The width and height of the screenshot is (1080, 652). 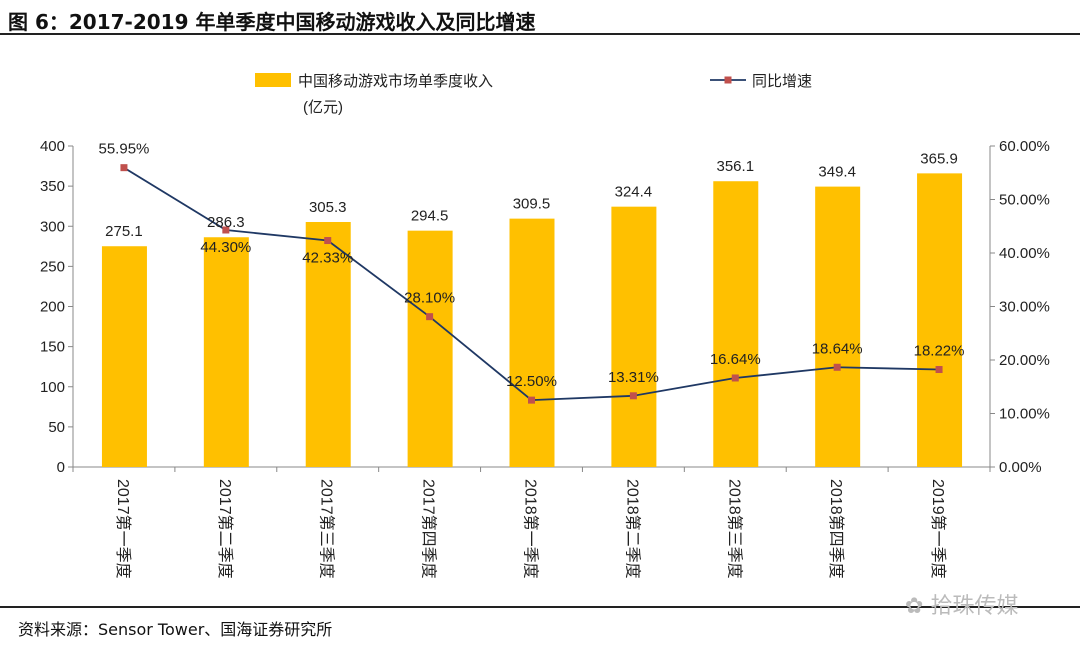 I want to click on x-category-label: 2018第三季度, so click(x=734, y=529).